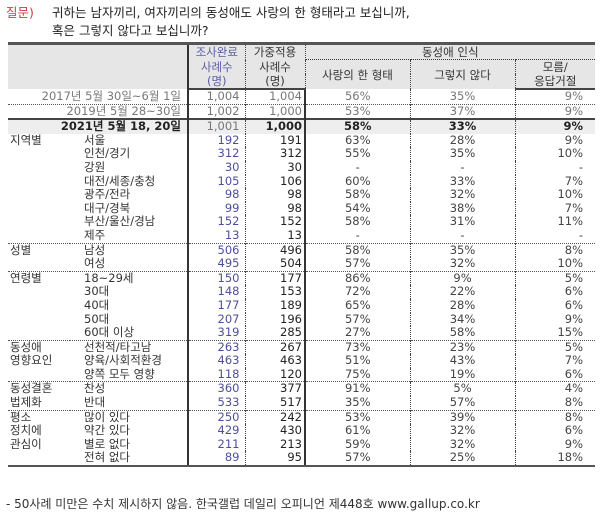 The height and width of the screenshot is (523, 600). Describe the element at coordinates (26, 443) in the screenshot. I see `group-label: 관심이` at that location.